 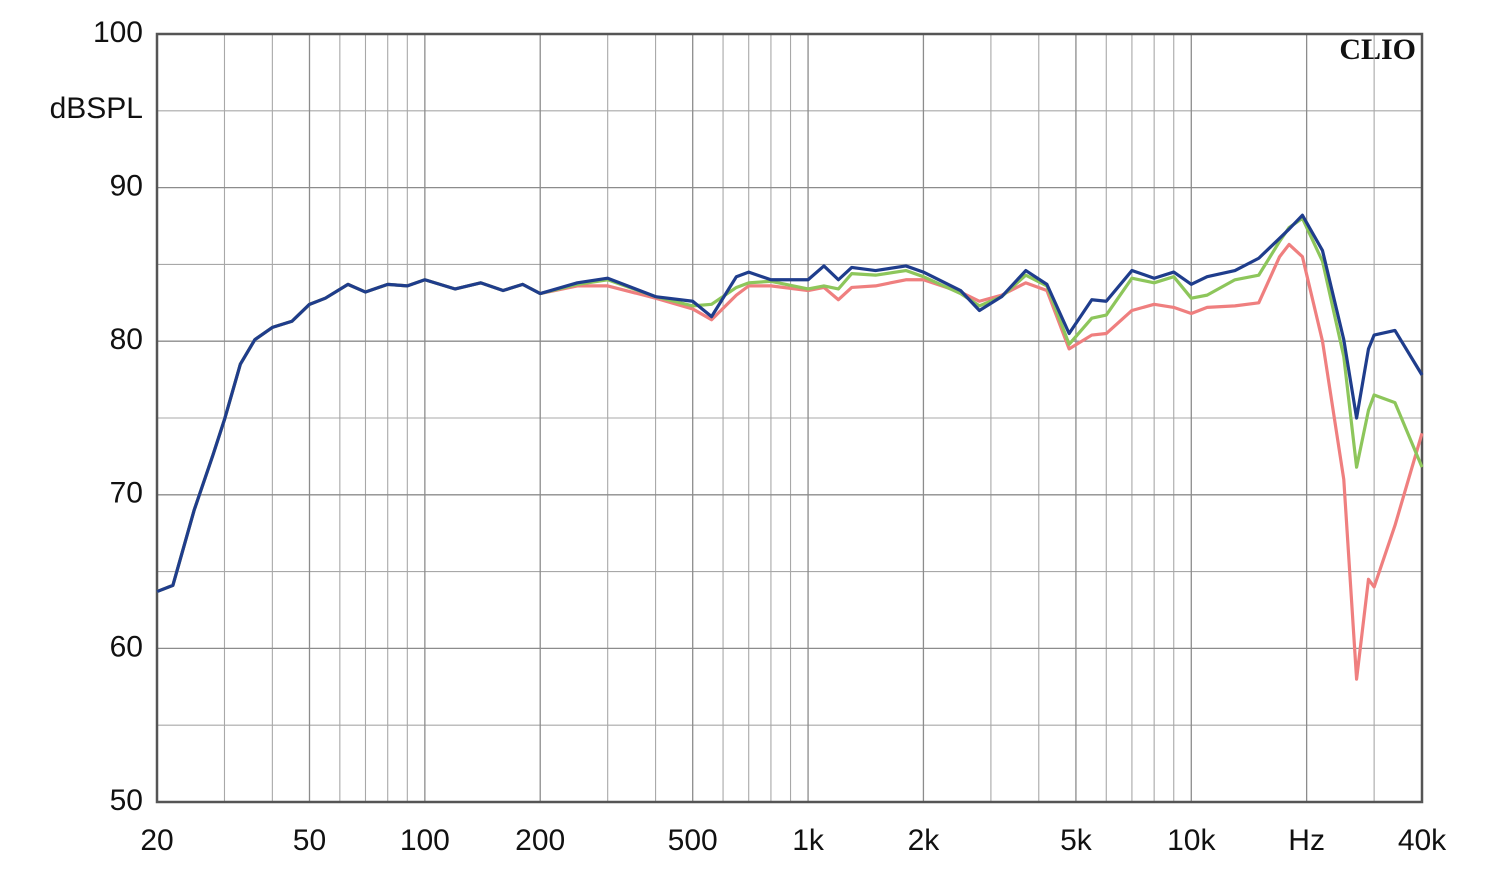 I want to click on y-tick-label: 60, so click(x=126, y=646).